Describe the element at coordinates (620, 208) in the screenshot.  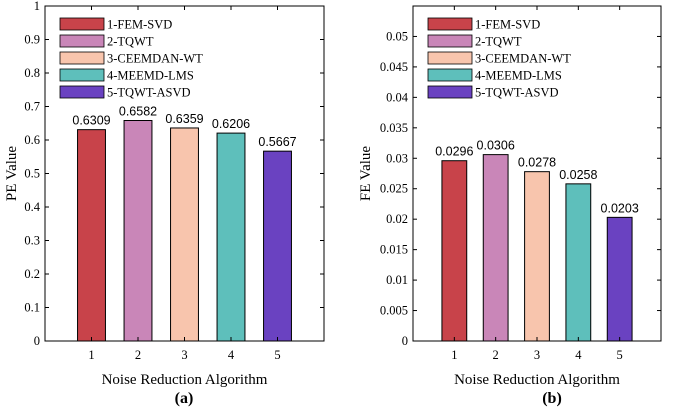
I see `data-label: 0.0203` at that location.